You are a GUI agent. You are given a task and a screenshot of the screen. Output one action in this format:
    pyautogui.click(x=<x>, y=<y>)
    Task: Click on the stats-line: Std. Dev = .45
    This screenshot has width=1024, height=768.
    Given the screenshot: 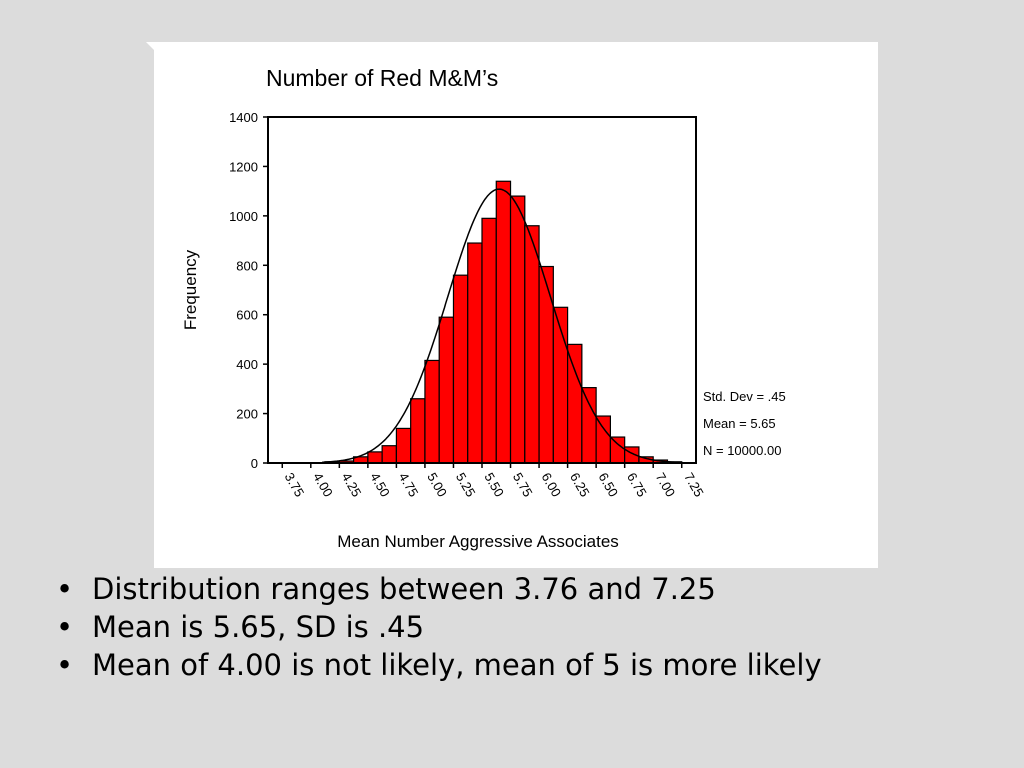 What is the action you would take?
    pyautogui.click(x=744, y=396)
    